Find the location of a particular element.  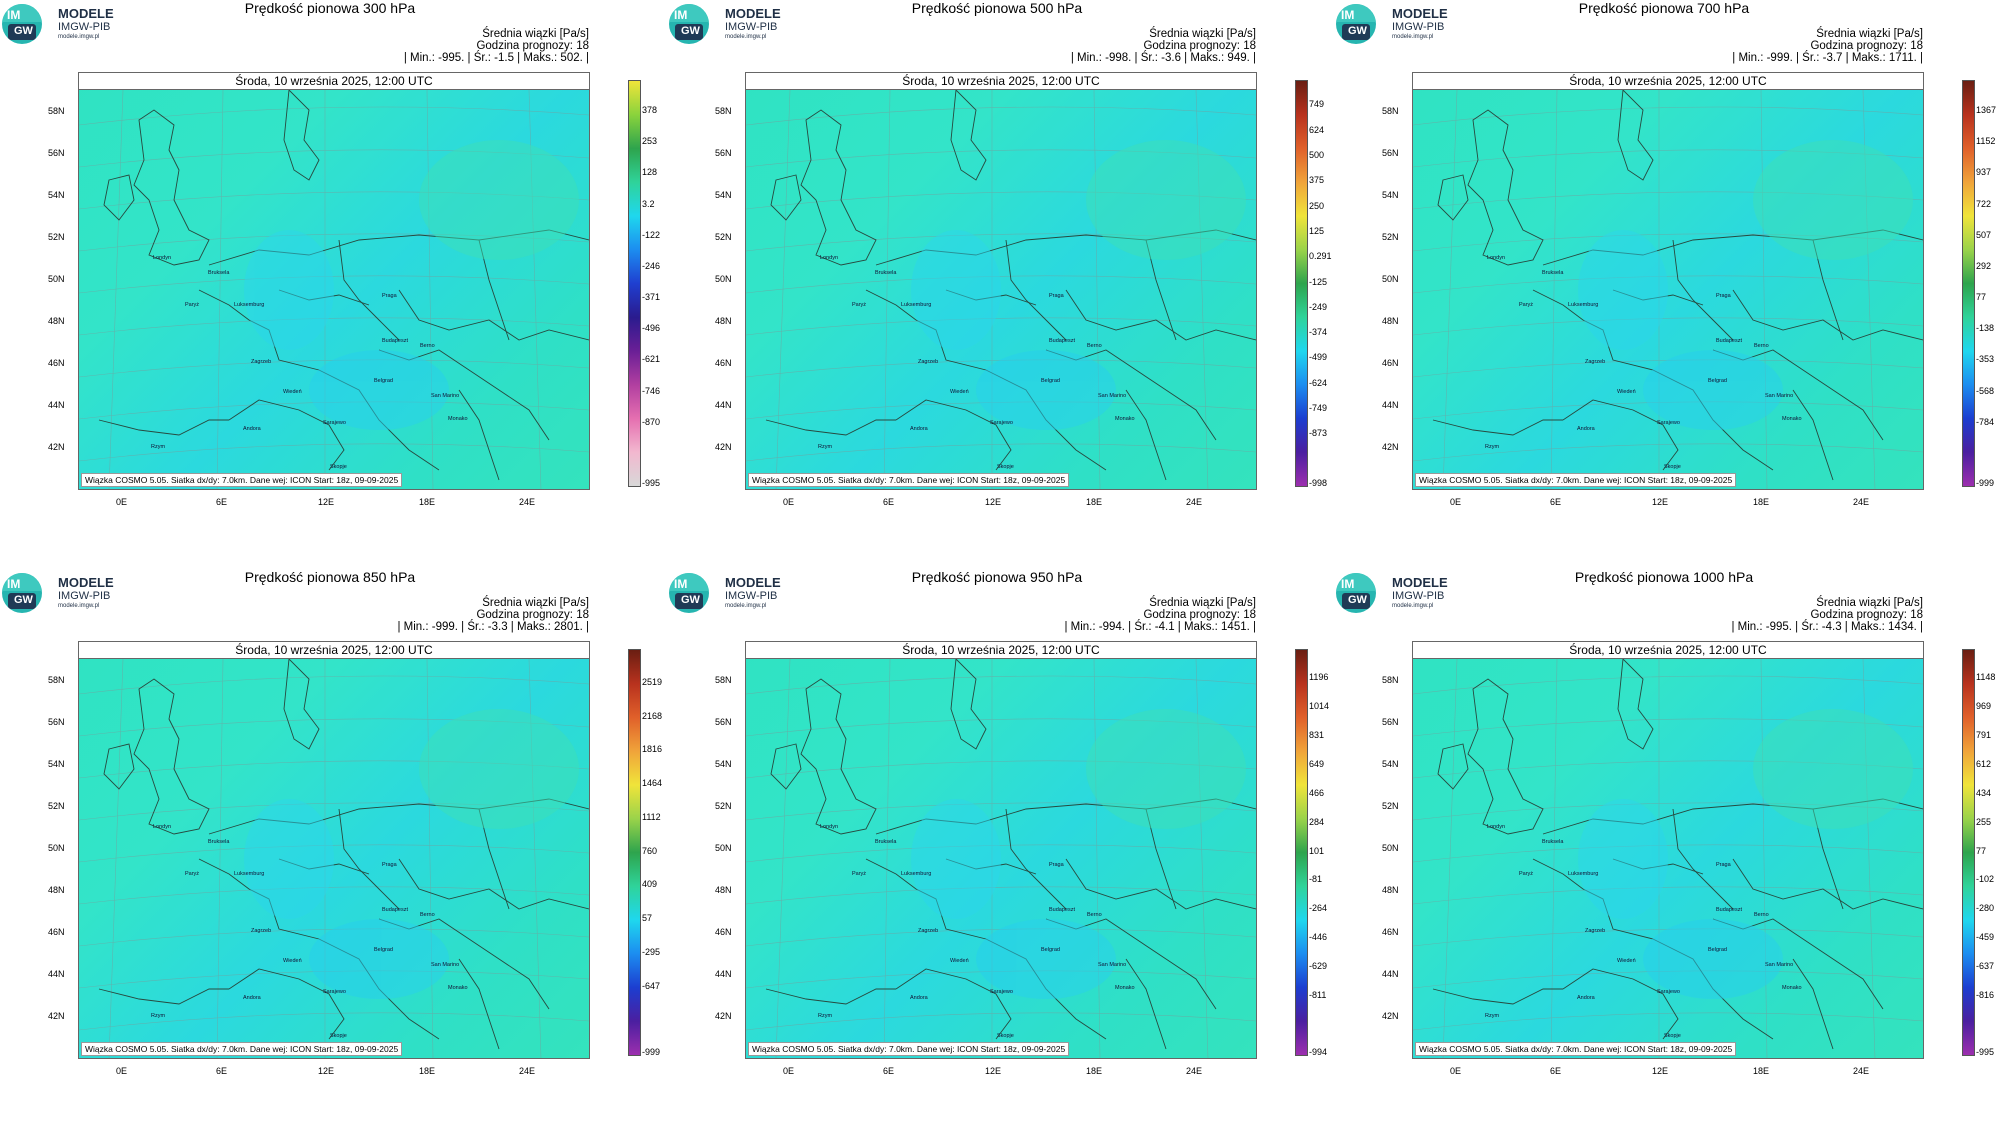

colorbar-tick-label: 1367 is located at coordinates (1986, 110).